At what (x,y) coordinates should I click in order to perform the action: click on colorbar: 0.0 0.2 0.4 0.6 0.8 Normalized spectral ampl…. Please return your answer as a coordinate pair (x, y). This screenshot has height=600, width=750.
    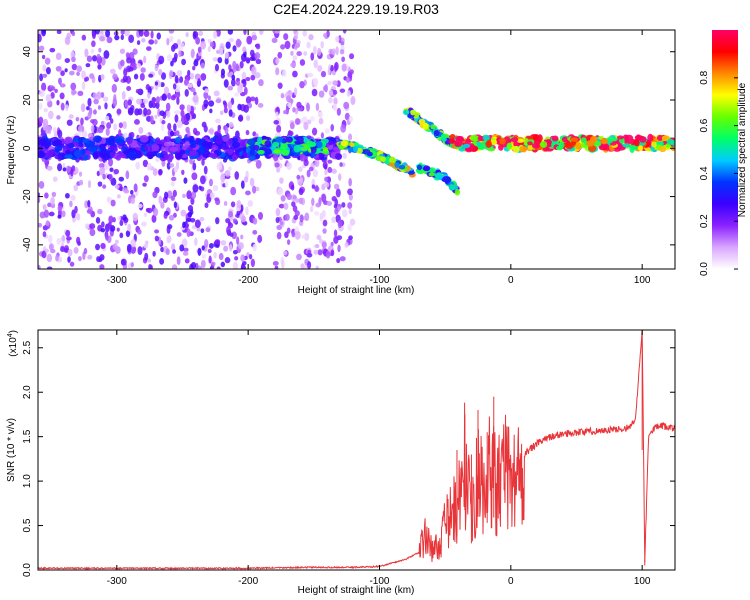
    Looking at the image, I should click on (723, 153).